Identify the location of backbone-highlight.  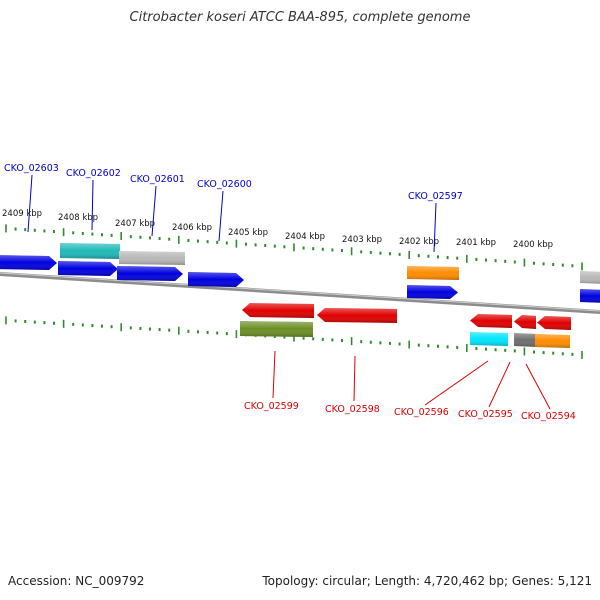
(300, 292).